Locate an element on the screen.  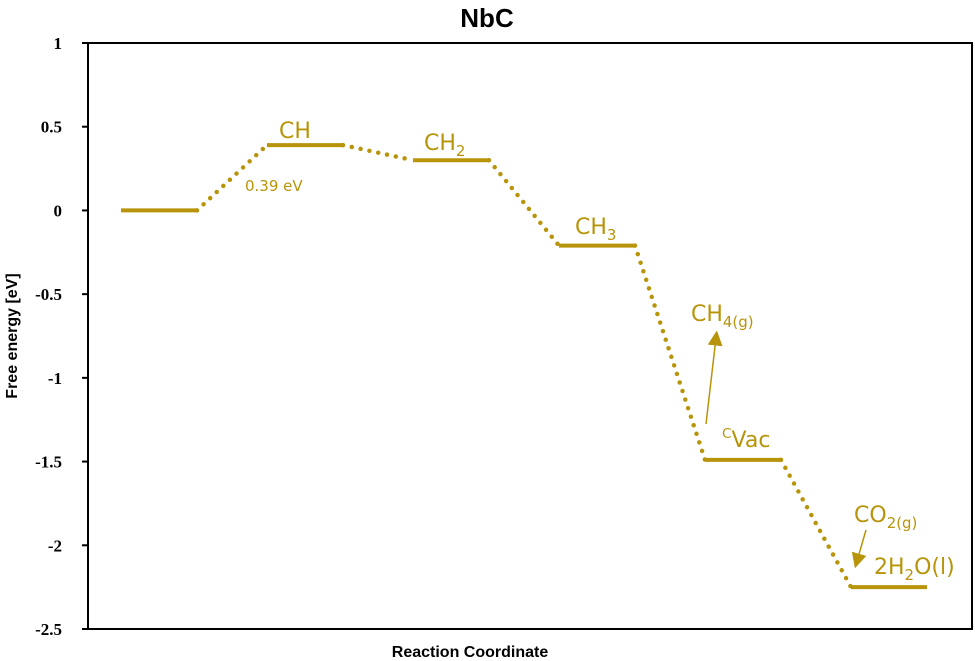
y-tick-label: -2.5 is located at coordinates (48, 629).